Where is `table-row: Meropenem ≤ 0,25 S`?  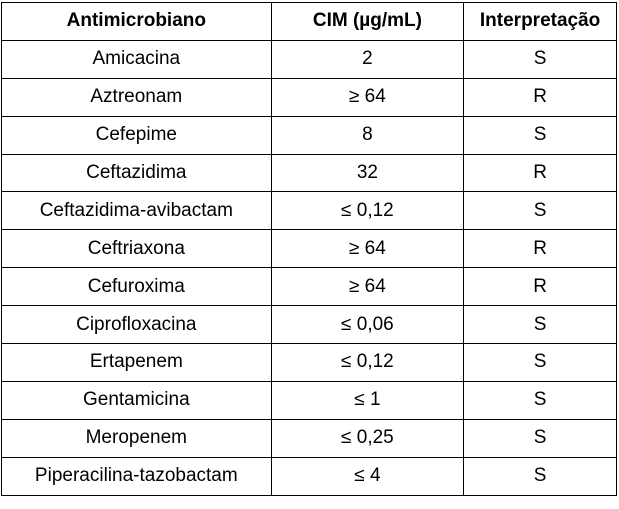 table-row: Meropenem ≤ 0,25 S is located at coordinates (309, 438).